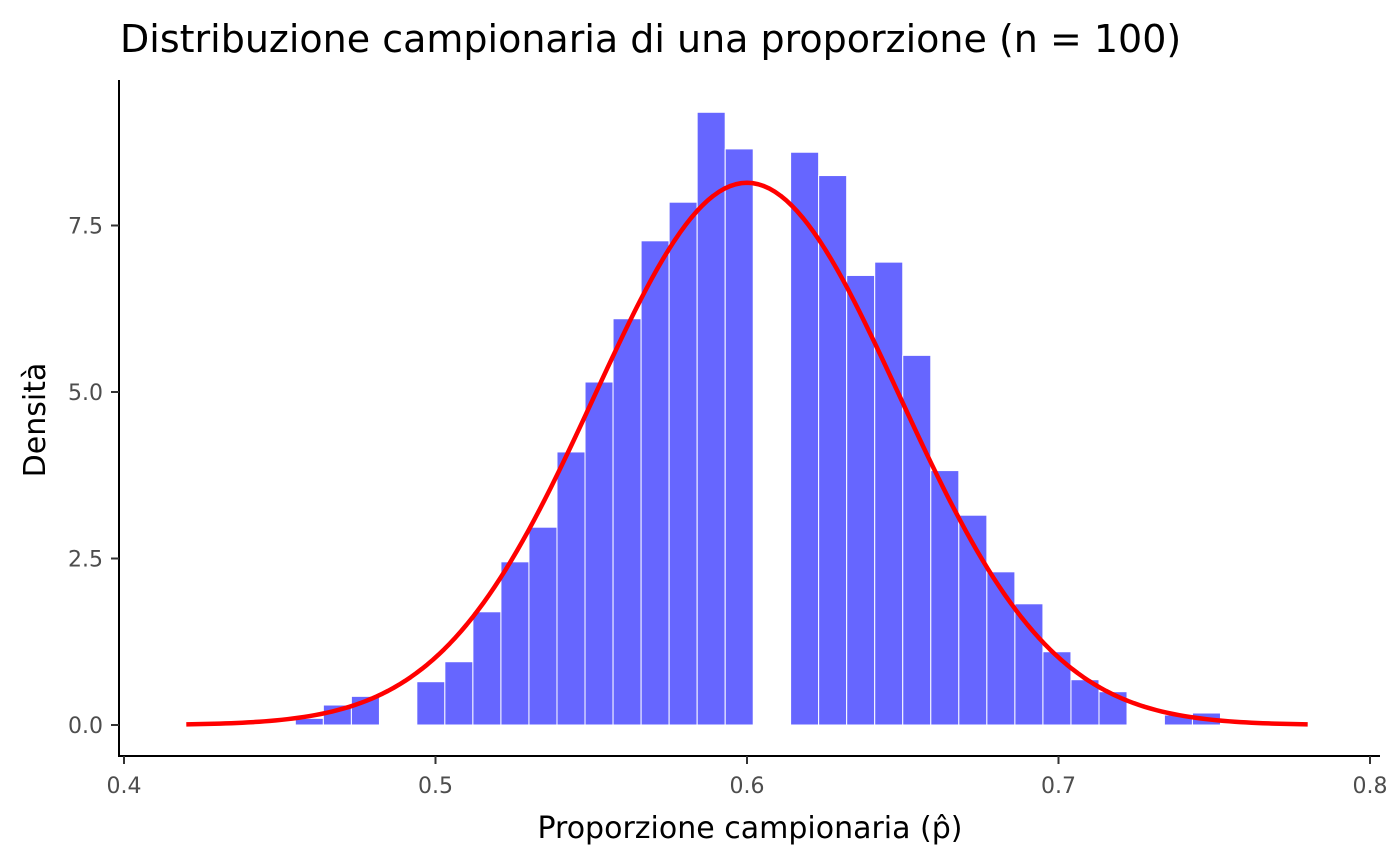 This screenshot has height=865, width=1400. I want to click on x-tick-label: 0.7, so click(1058, 786).